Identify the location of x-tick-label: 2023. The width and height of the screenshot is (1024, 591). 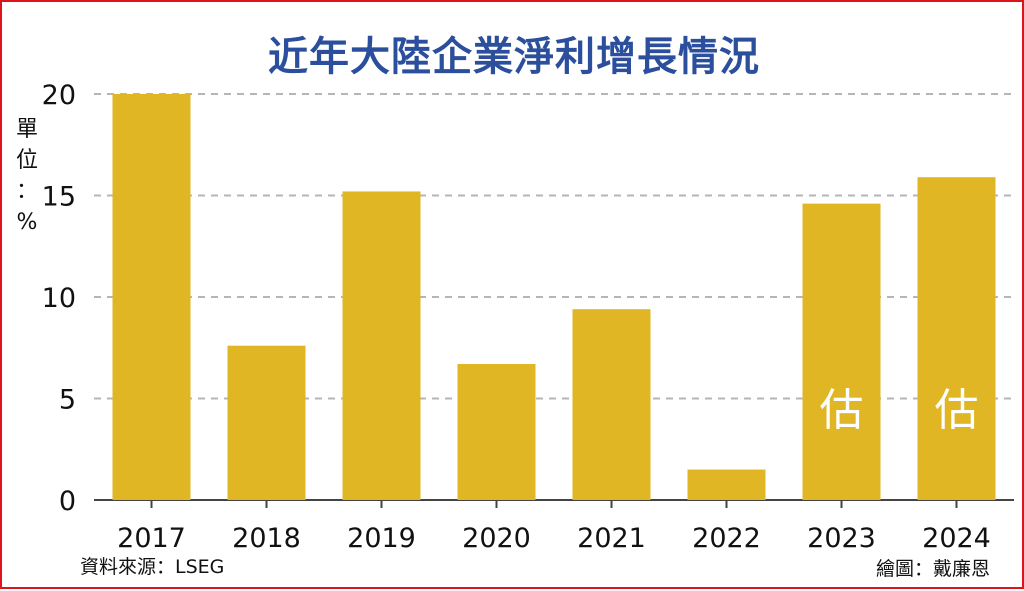
(841, 538).